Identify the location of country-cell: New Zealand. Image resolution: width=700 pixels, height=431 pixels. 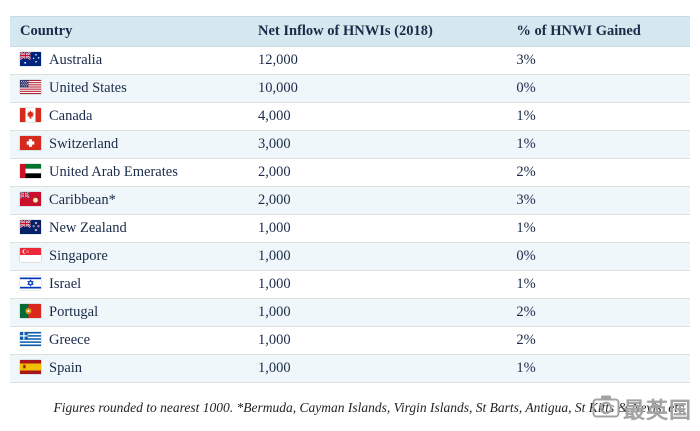
(129, 228).